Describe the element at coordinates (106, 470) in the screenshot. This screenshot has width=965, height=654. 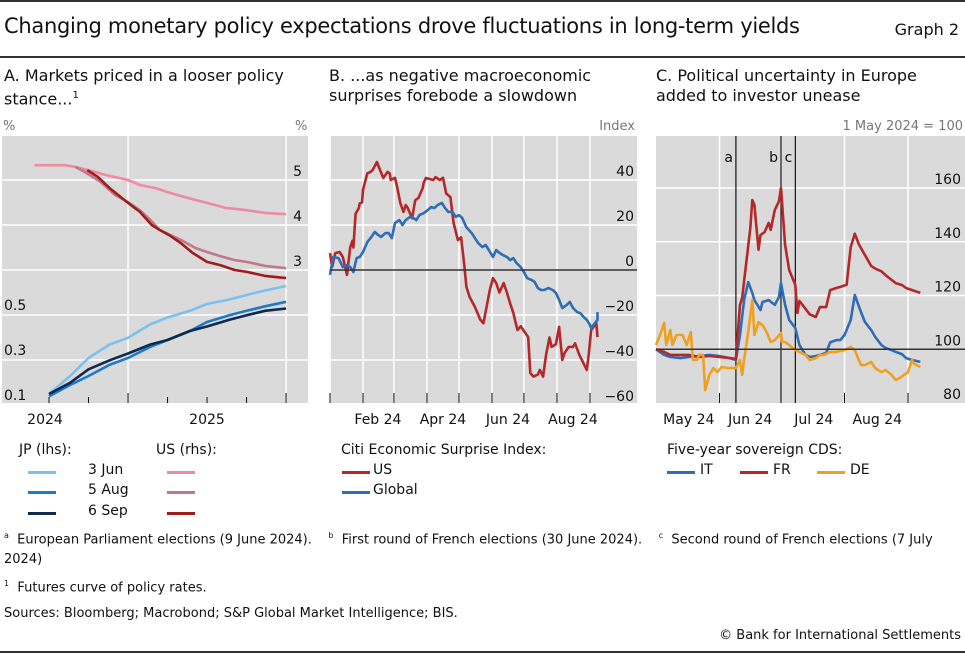
I see `legend-date-3jun: 3 Jun` at that location.